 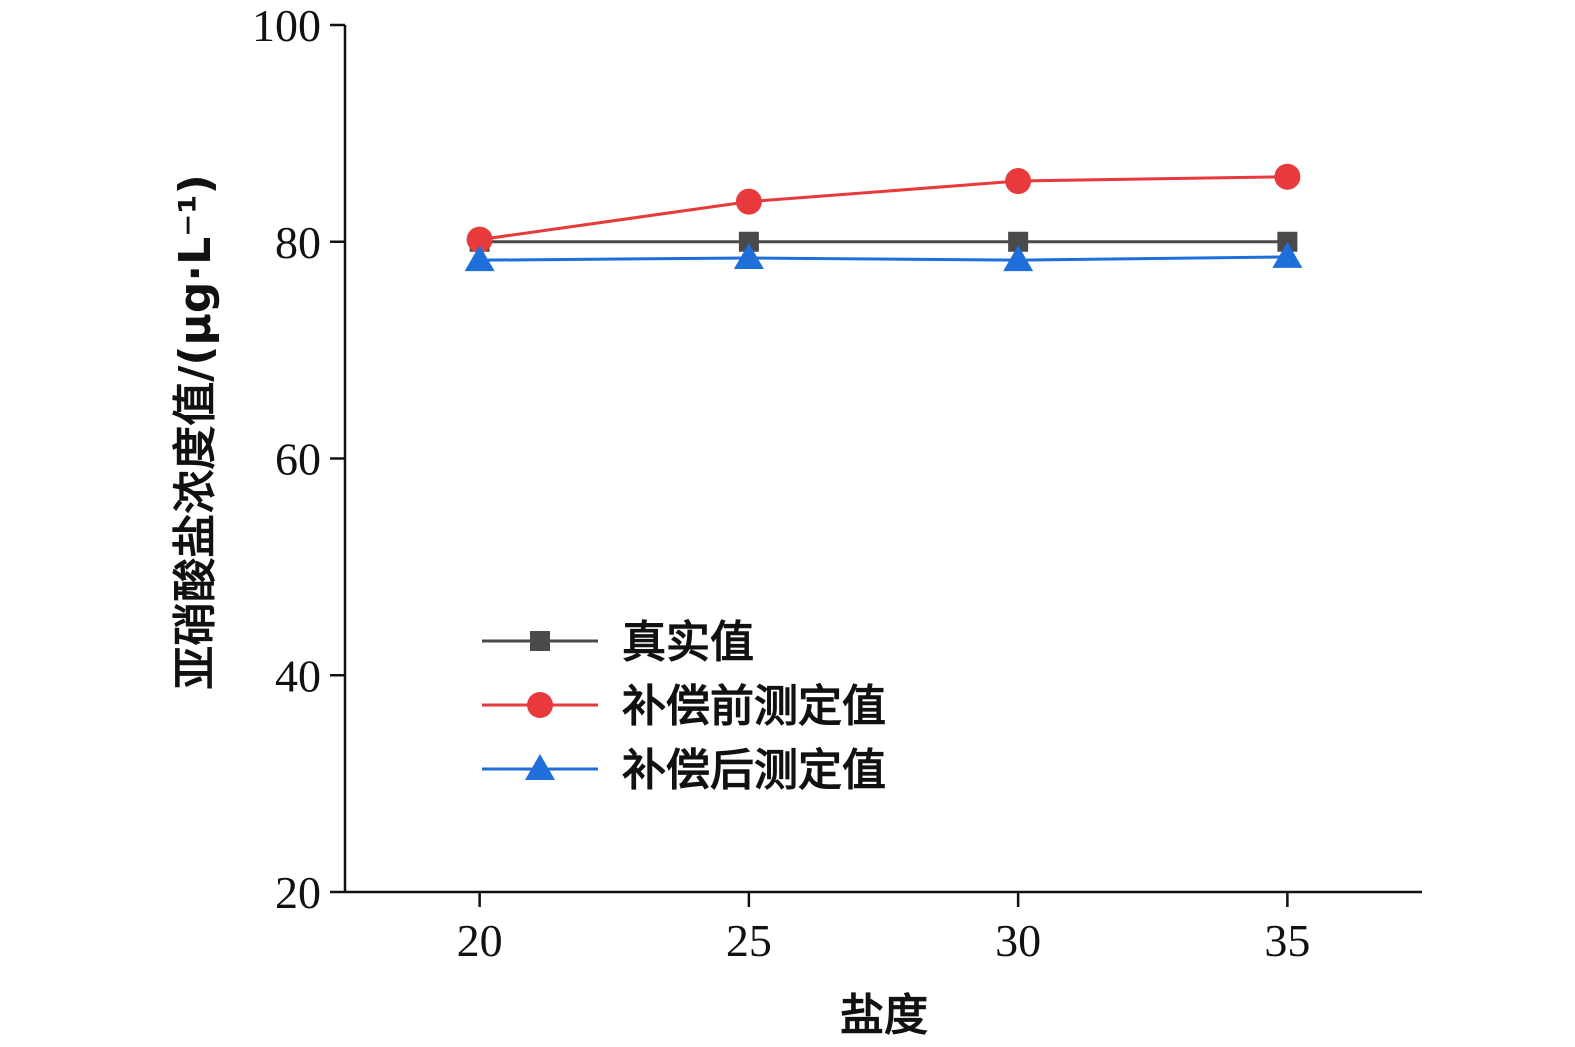 I want to click on legend-label: 补偿后测定值, so click(x=754, y=770).